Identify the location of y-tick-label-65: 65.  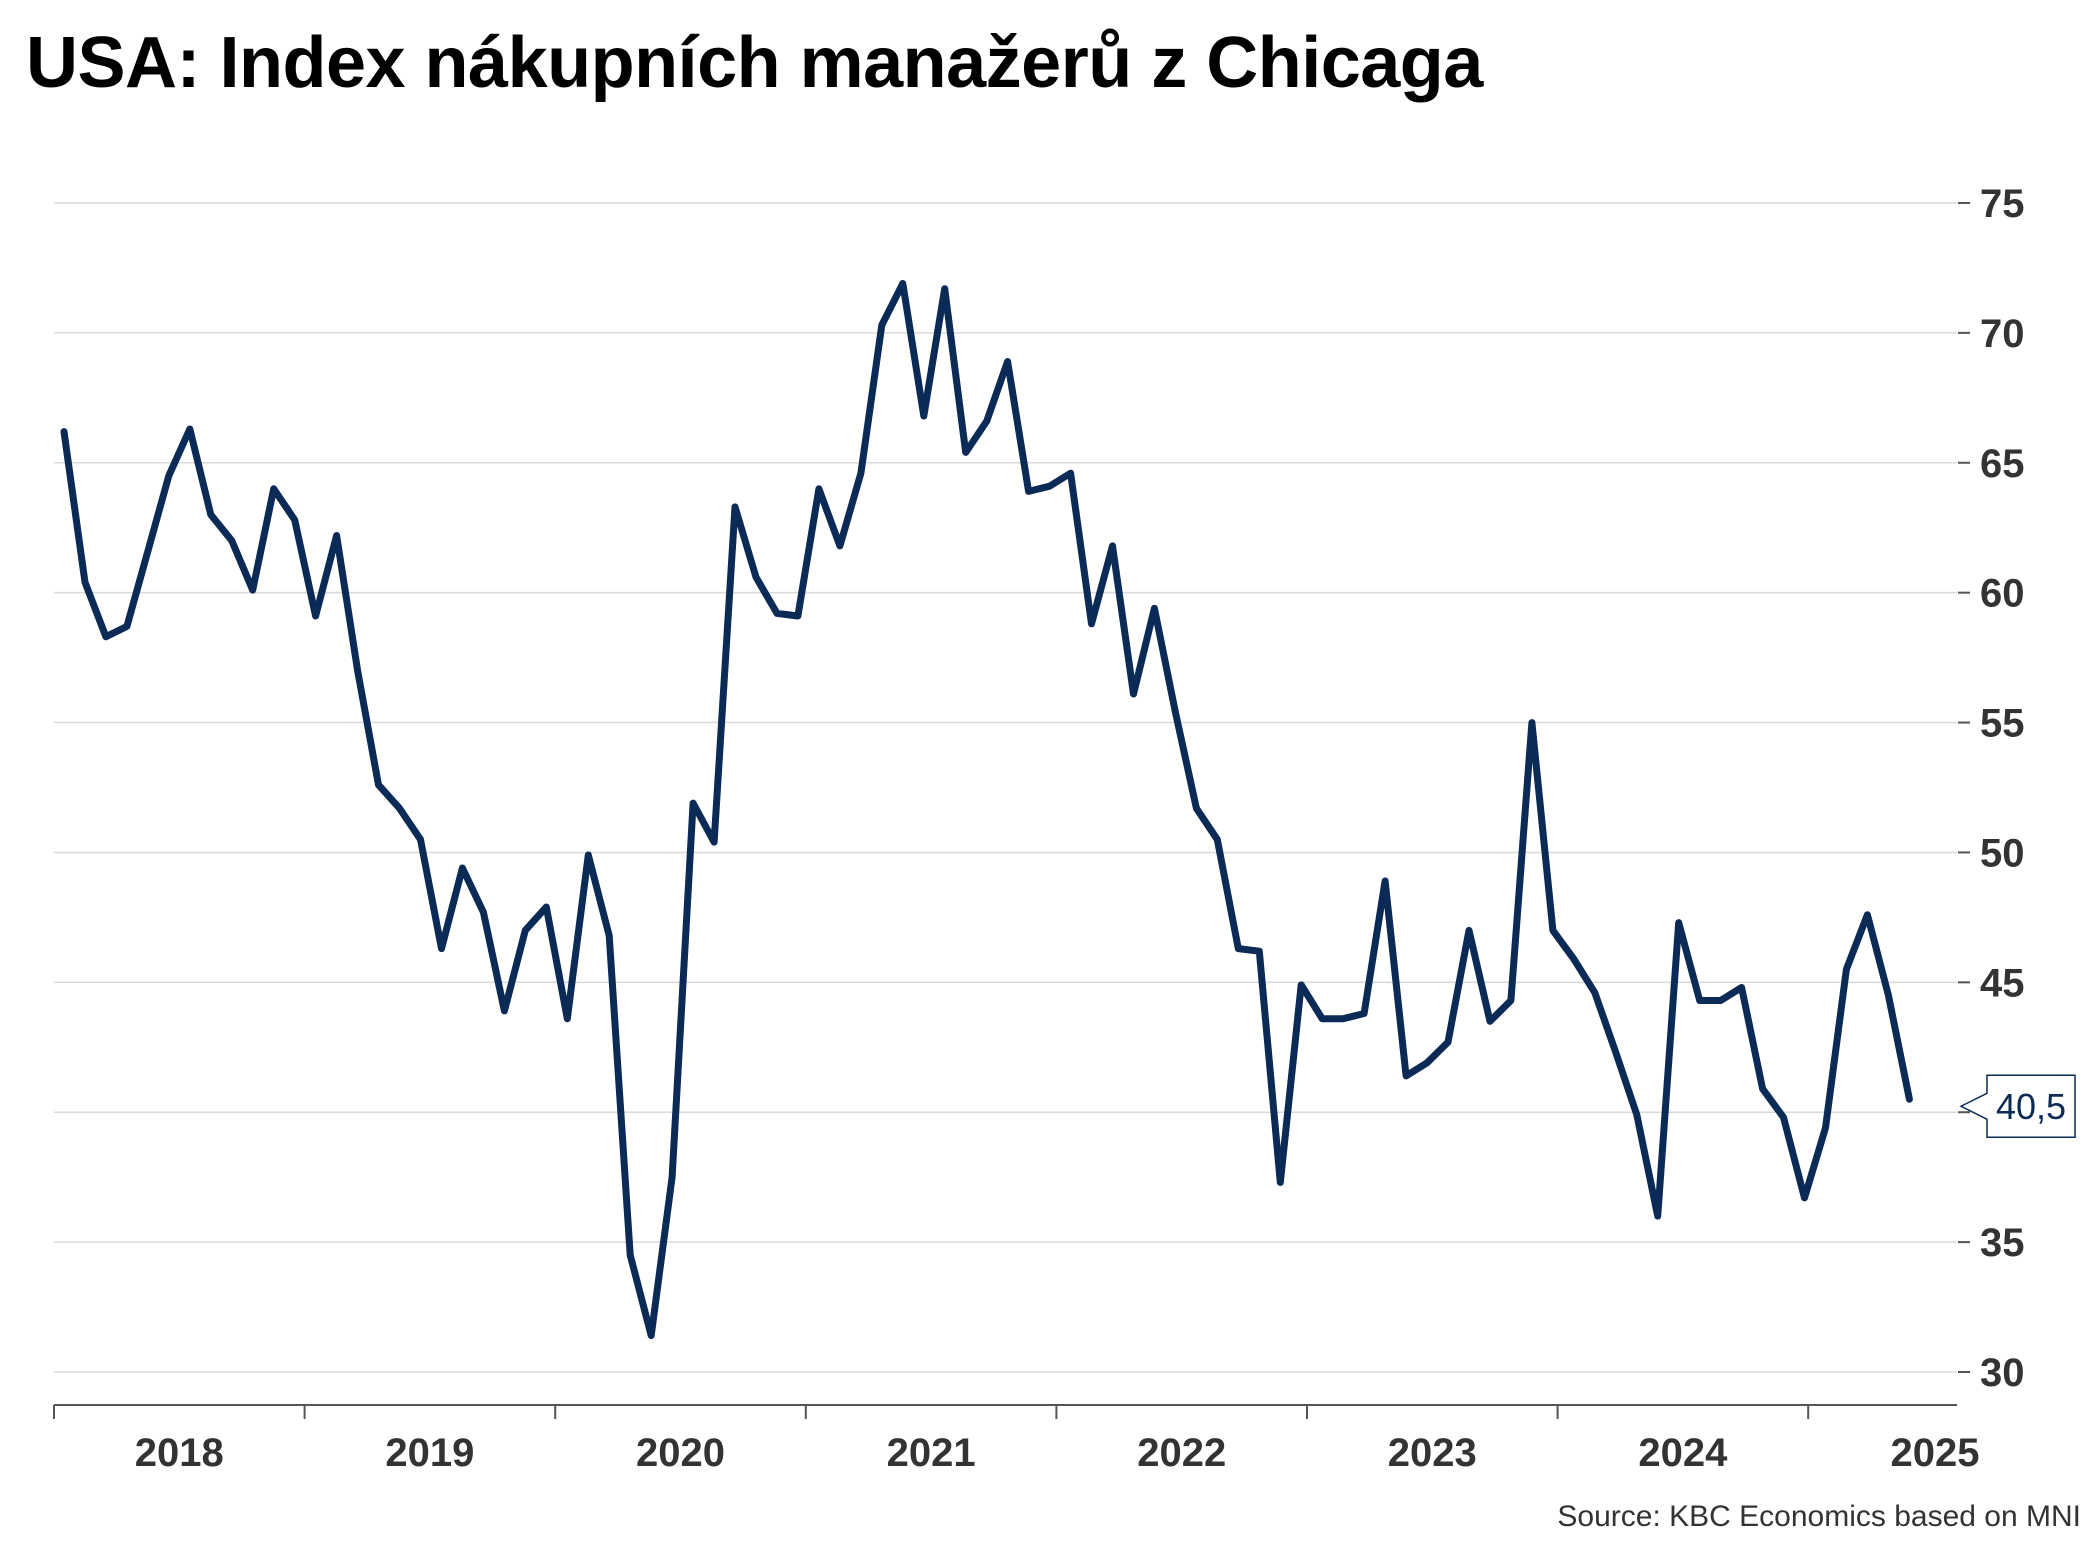
(2002, 464).